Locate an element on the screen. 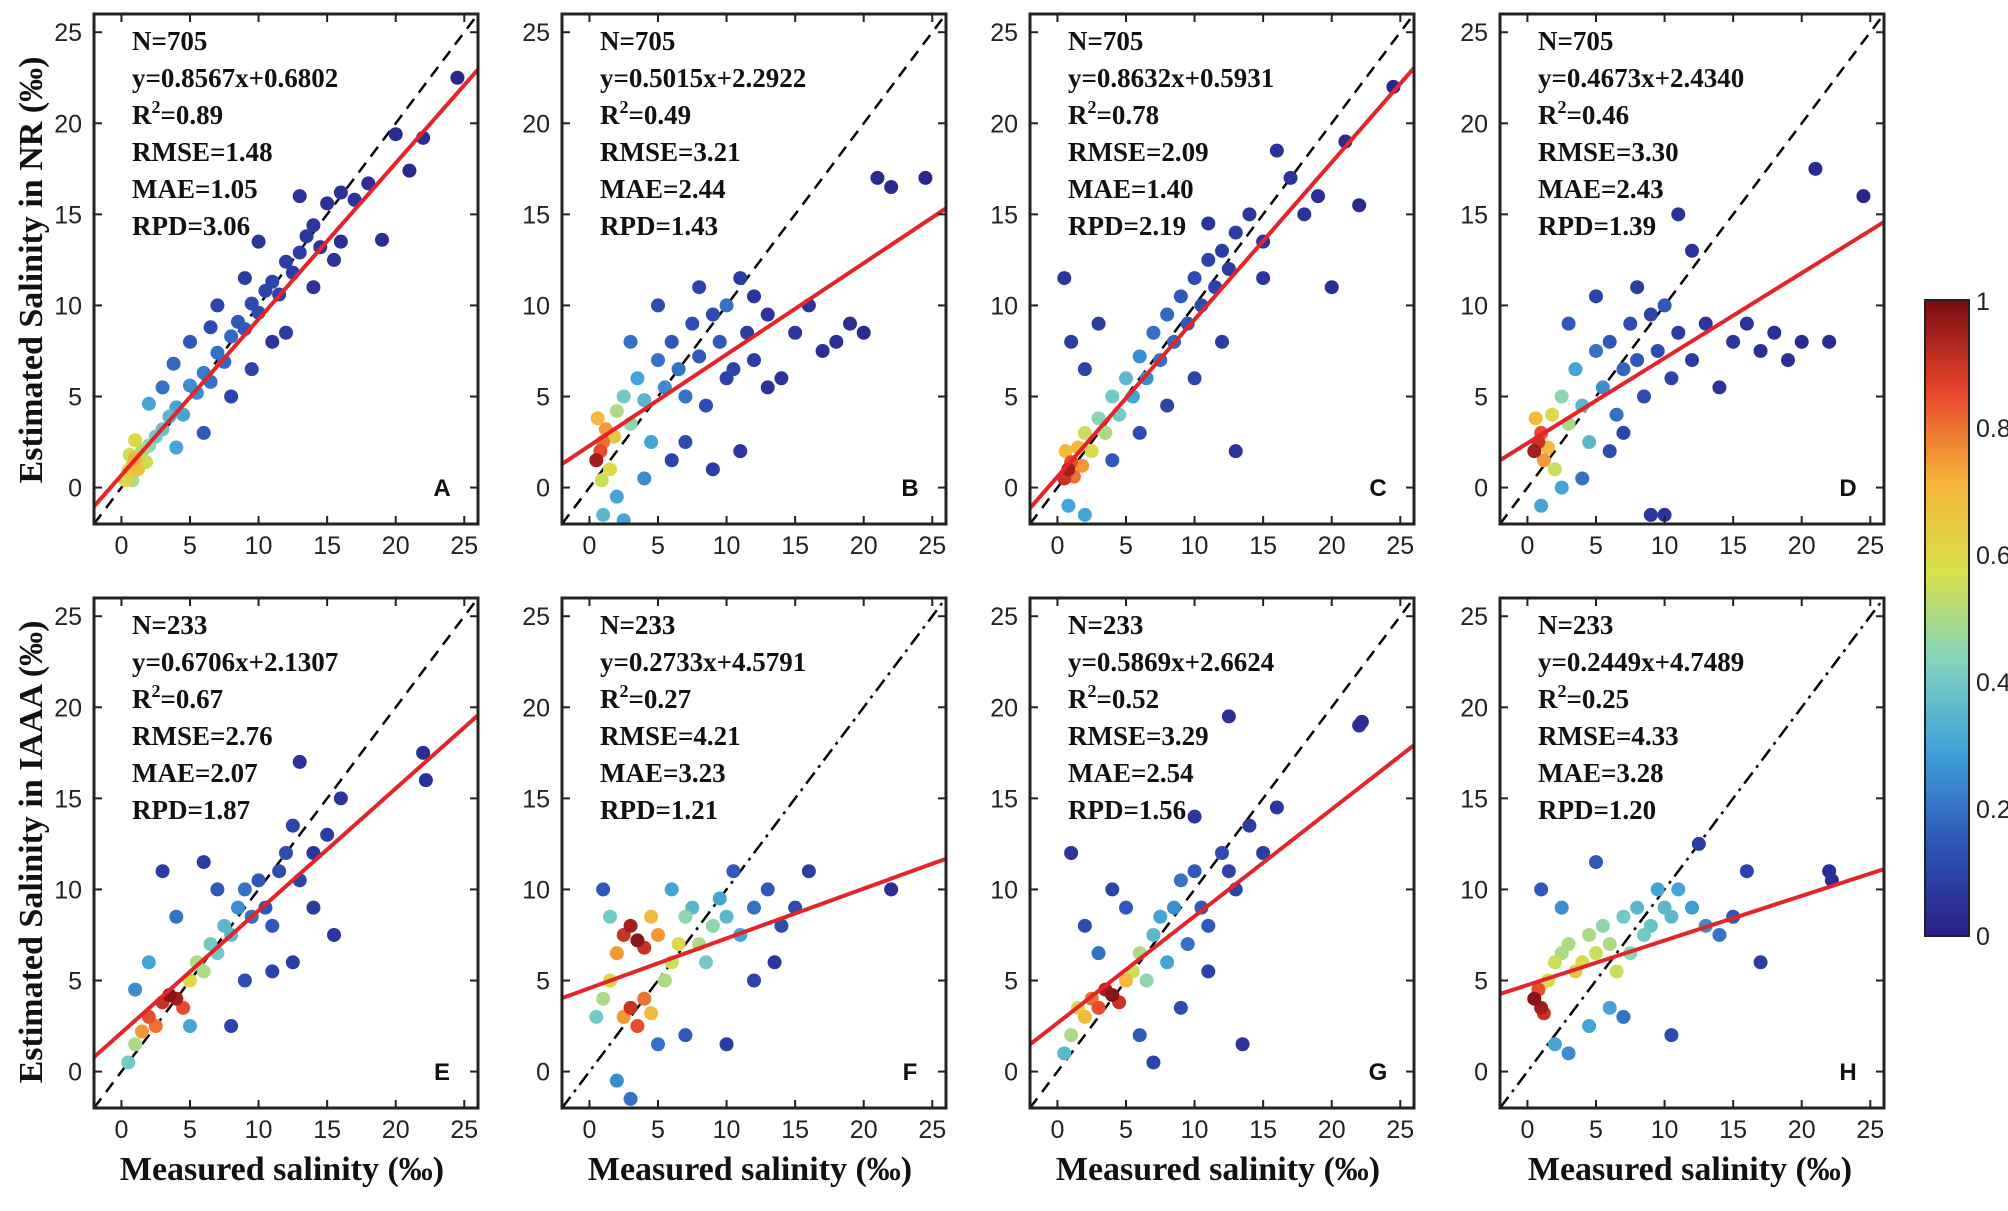  y-tick-label: 15 is located at coordinates (68, 799).